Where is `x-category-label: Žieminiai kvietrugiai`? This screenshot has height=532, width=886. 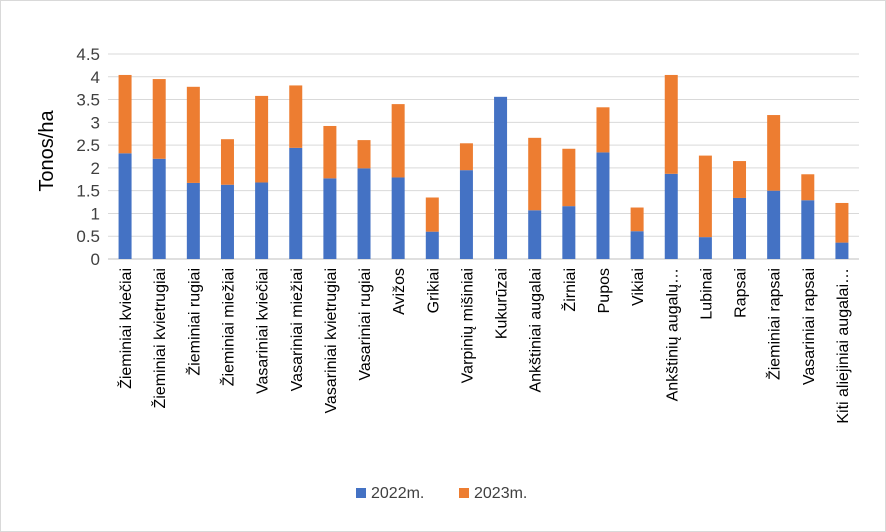 x-category-label: Žieminiai kvietrugiai is located at coordinates (159, 338).